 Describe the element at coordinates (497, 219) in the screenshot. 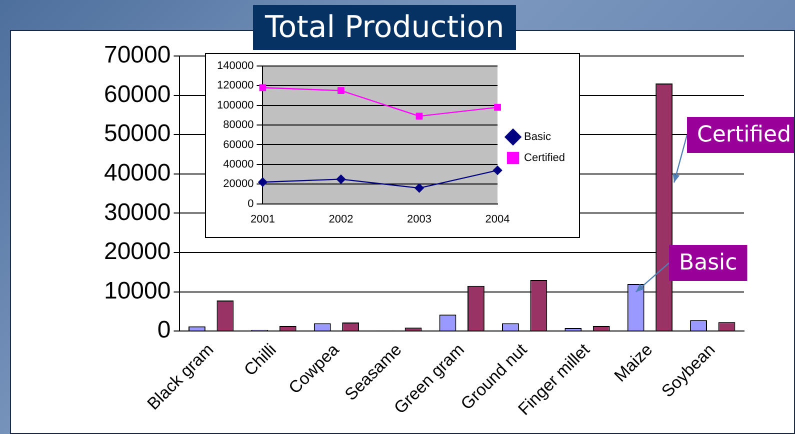

I see `x-tick-label: 2004` at that location.